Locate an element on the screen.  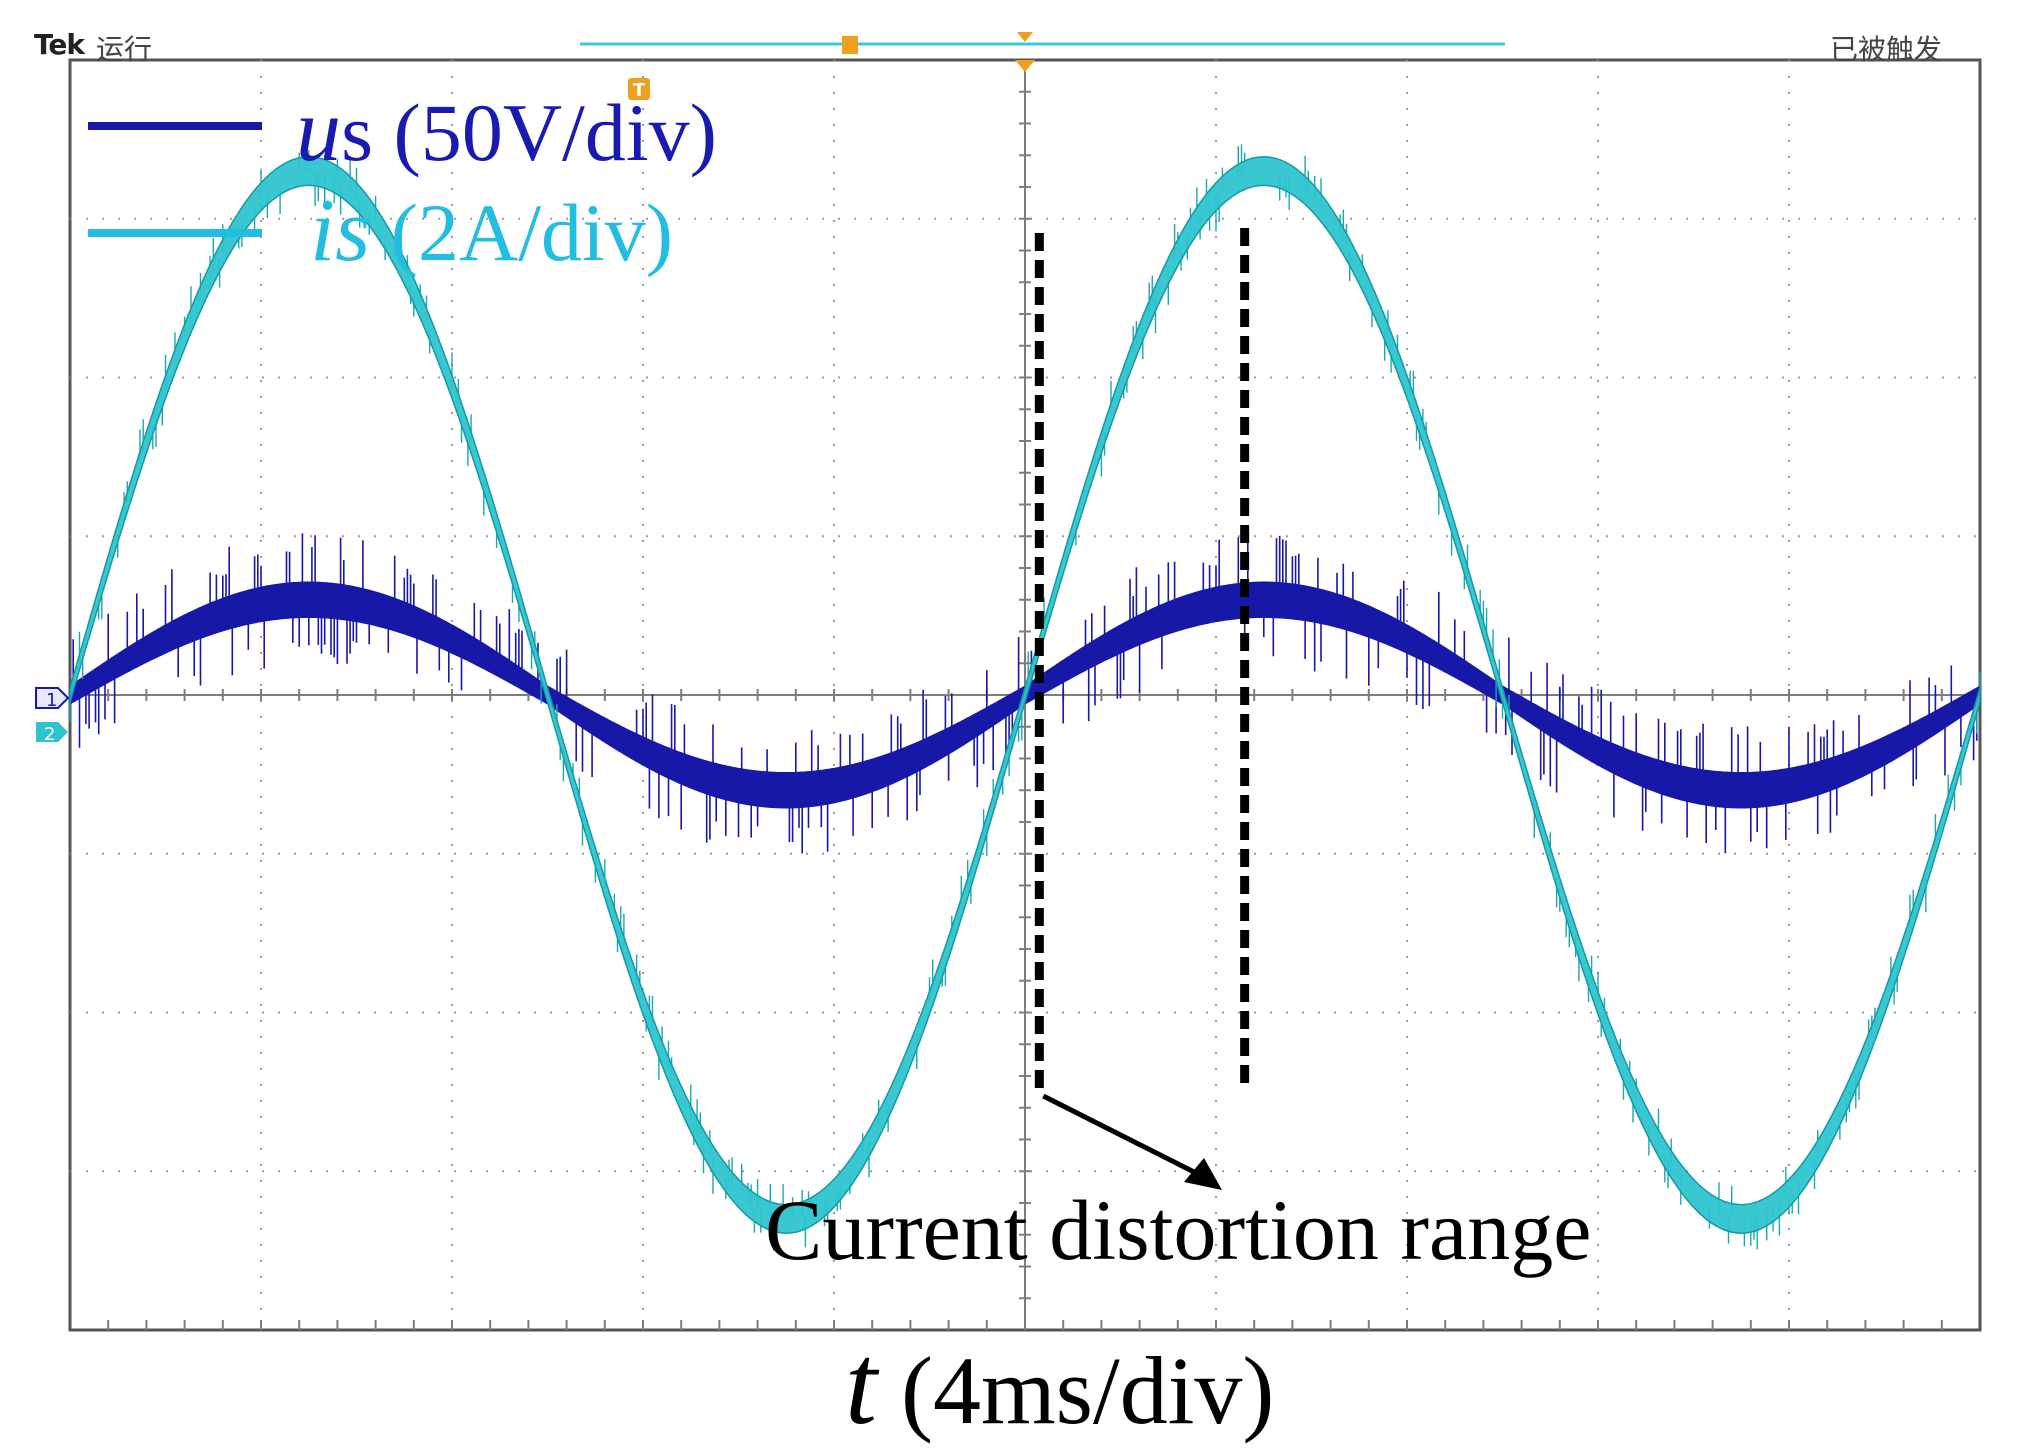
x-axis-label: t (4ms/div) is located at coordinates (1059, 1384).